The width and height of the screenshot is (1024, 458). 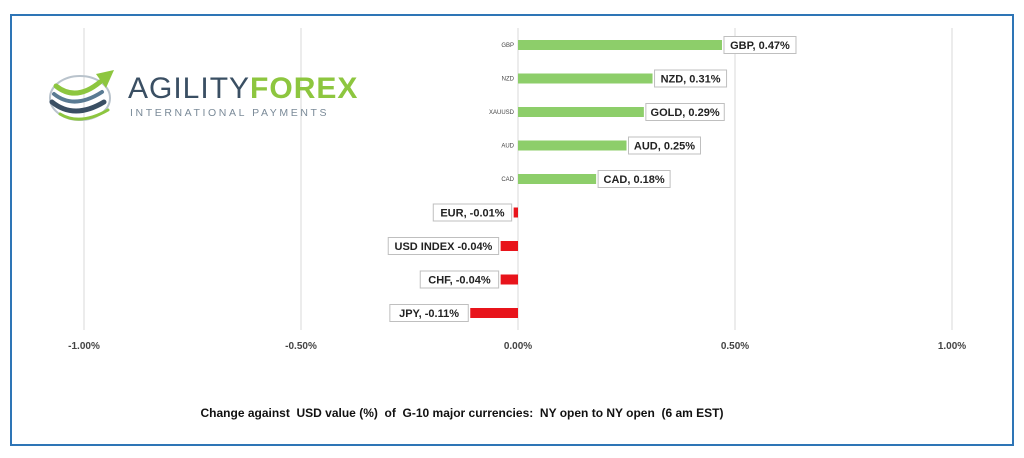 What do you see at coordinates (507, 147) in the screenshot?
I see `category-label: AUD` at bounding box center [507, 147].